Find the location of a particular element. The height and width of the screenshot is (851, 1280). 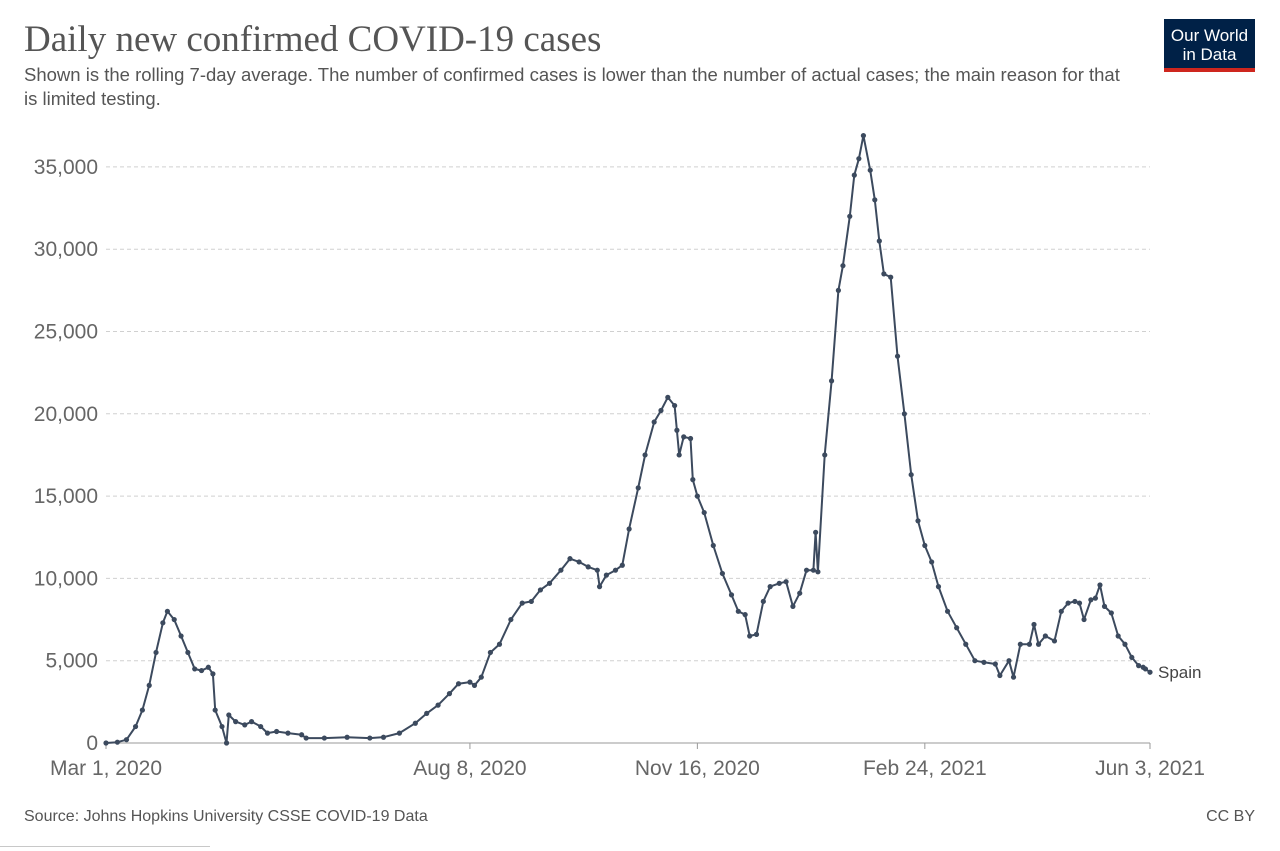

owid-logo: Our World in Data is located at coordinates (1209, 45).